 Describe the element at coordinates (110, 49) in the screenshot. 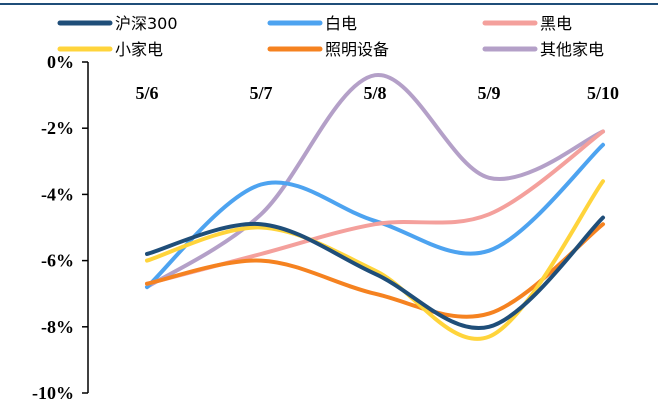

I see `legend-item: 小家电` at that location.